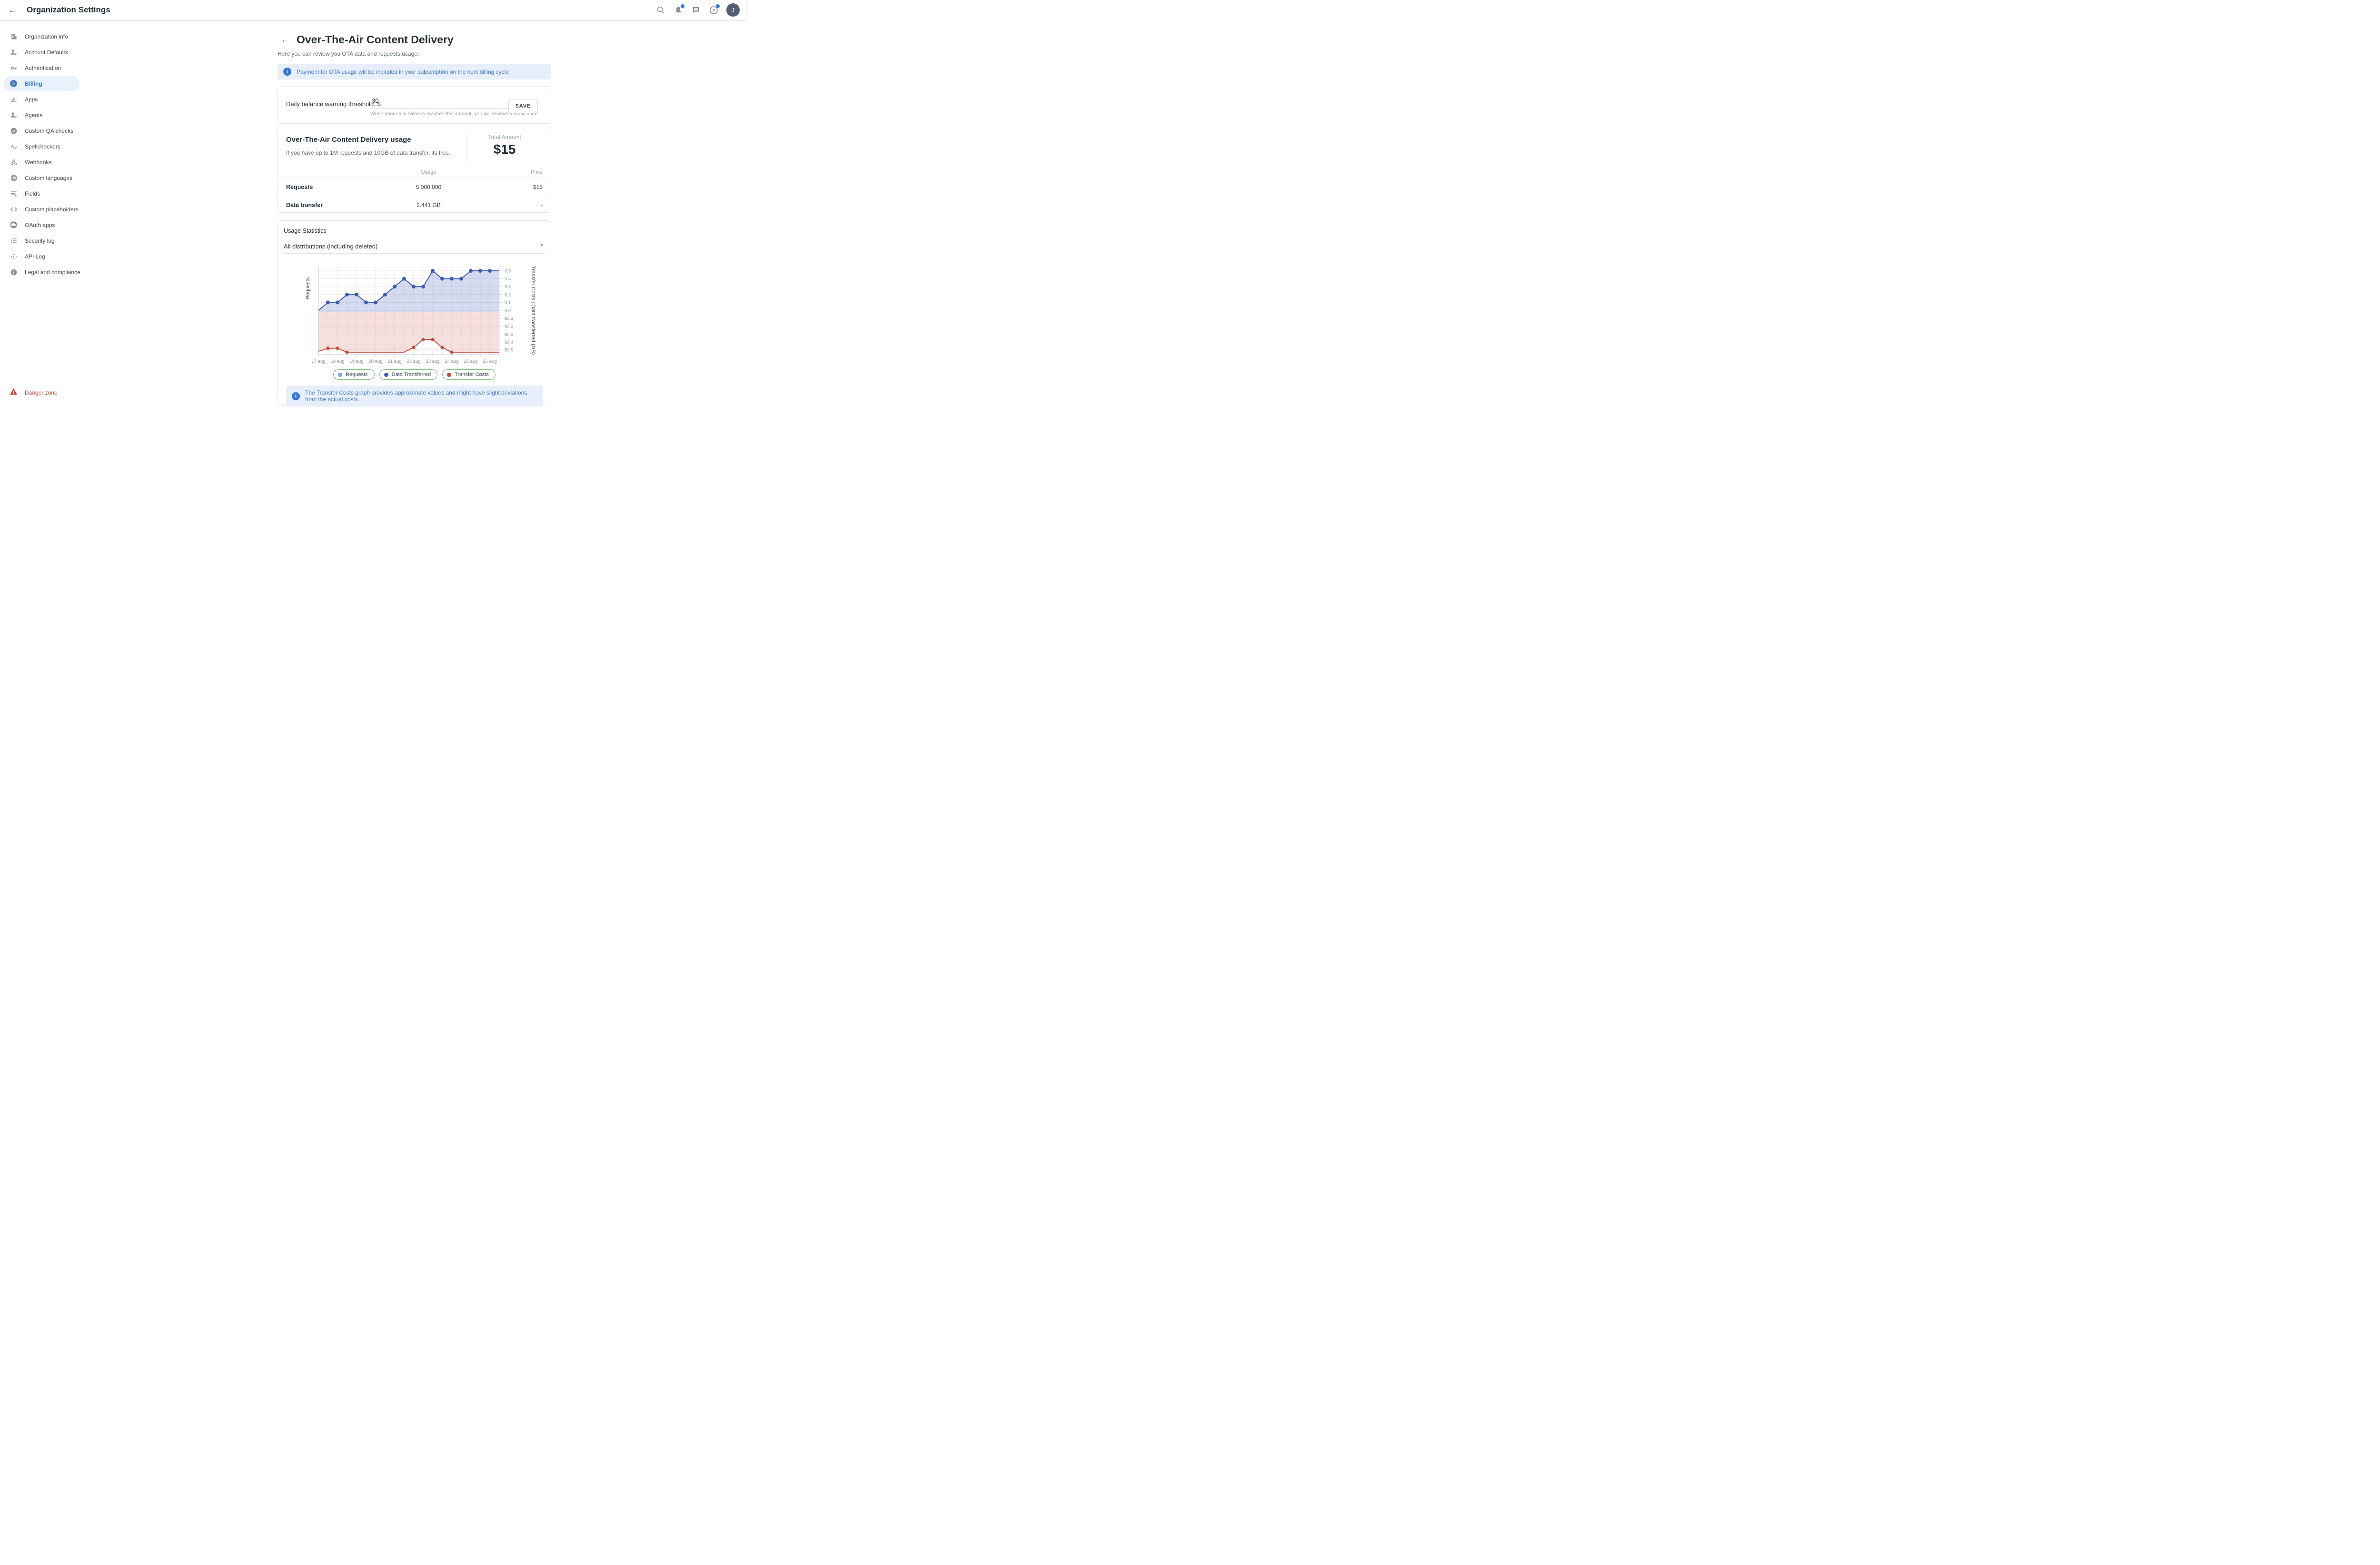 Image resolution: width=2380 pixels, height=1565 pixels. I want to click on sidebar-item-label: Spellcheckers, so click(42, 146).